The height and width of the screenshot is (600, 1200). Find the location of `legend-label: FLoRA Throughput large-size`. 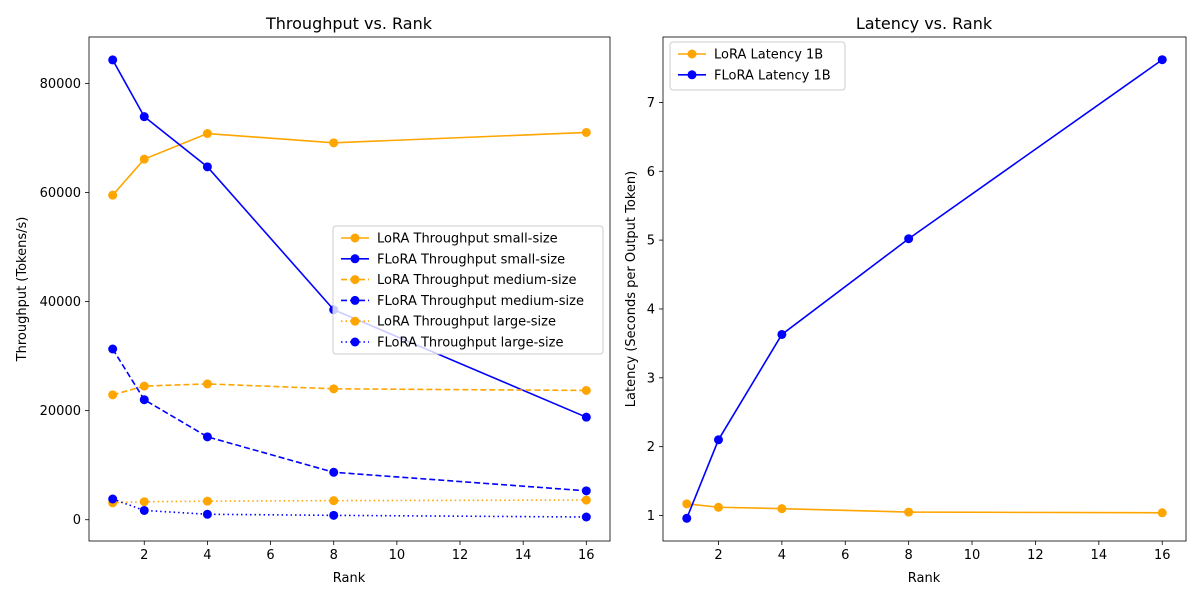

legend-label: FLoRA Throughput large-size is located at coordinates (470, 343).